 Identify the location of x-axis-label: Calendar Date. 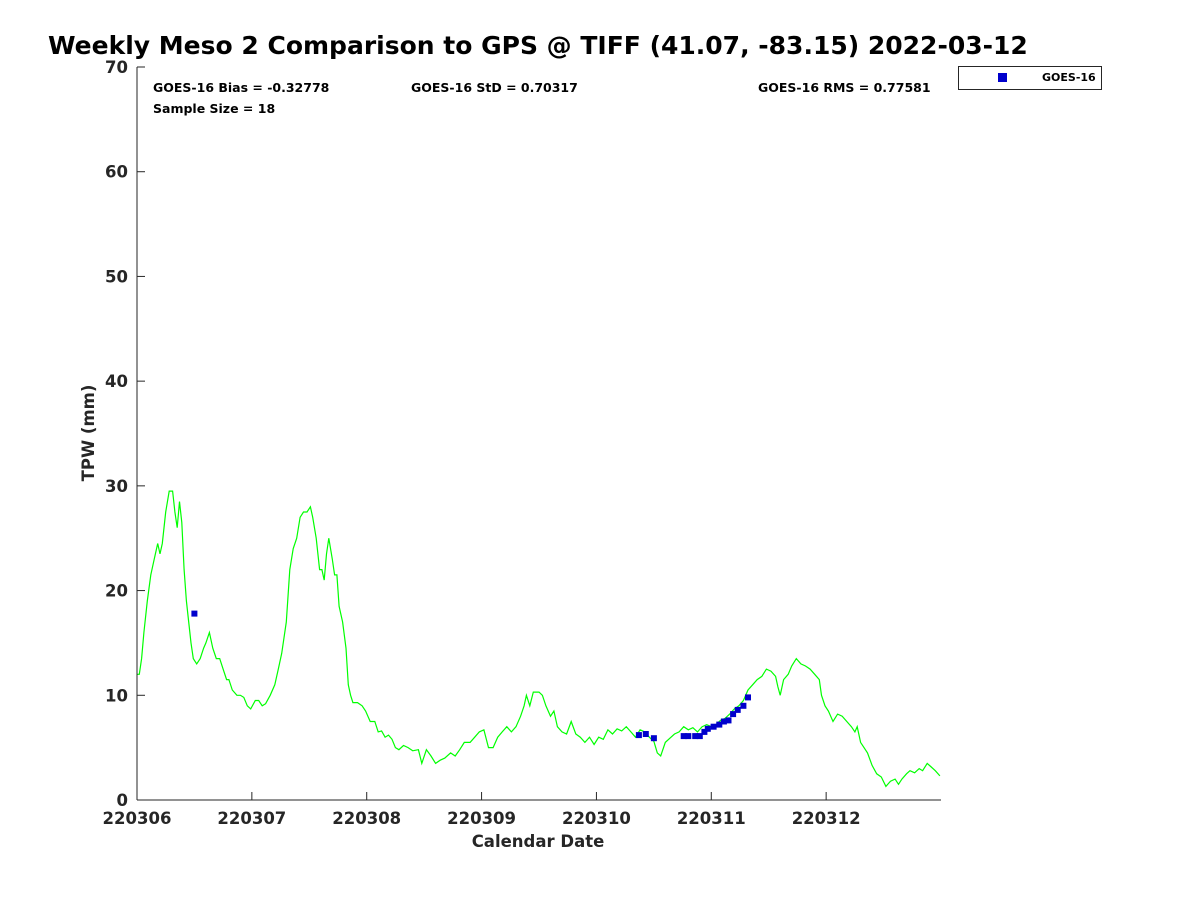
(538, 841).